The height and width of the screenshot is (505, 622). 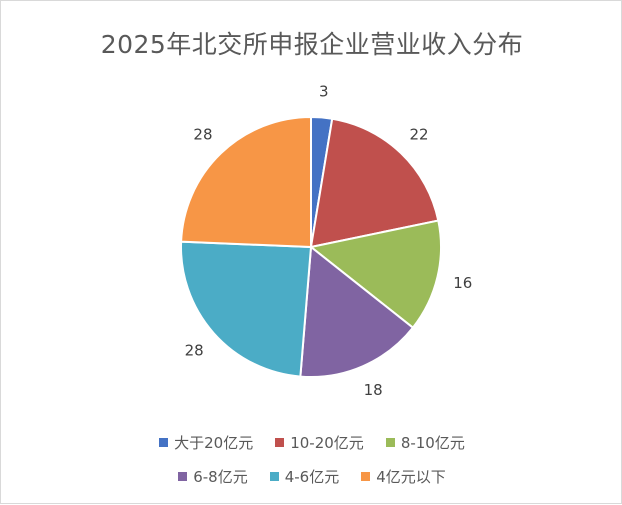 I want to click on data-label-3: 16, so click(x=462, y=283).